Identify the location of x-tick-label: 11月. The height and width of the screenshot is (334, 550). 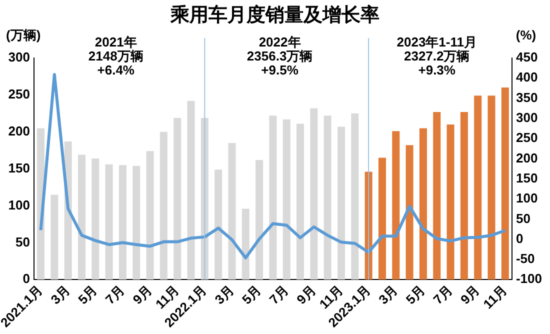
(495, 297).